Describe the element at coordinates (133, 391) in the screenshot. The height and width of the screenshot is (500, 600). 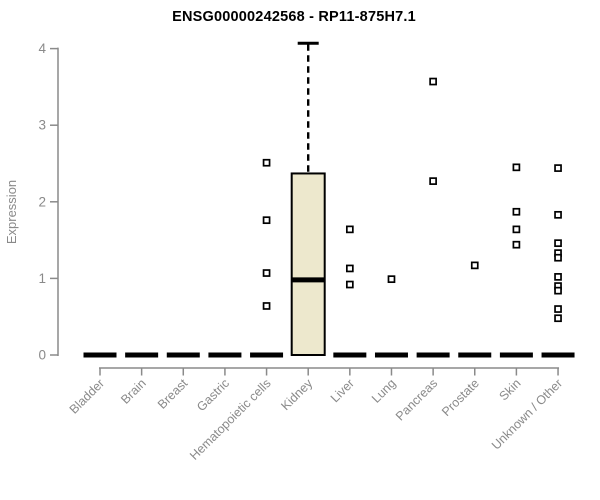
I see `x-tick-label-brain: Brain` at that location.